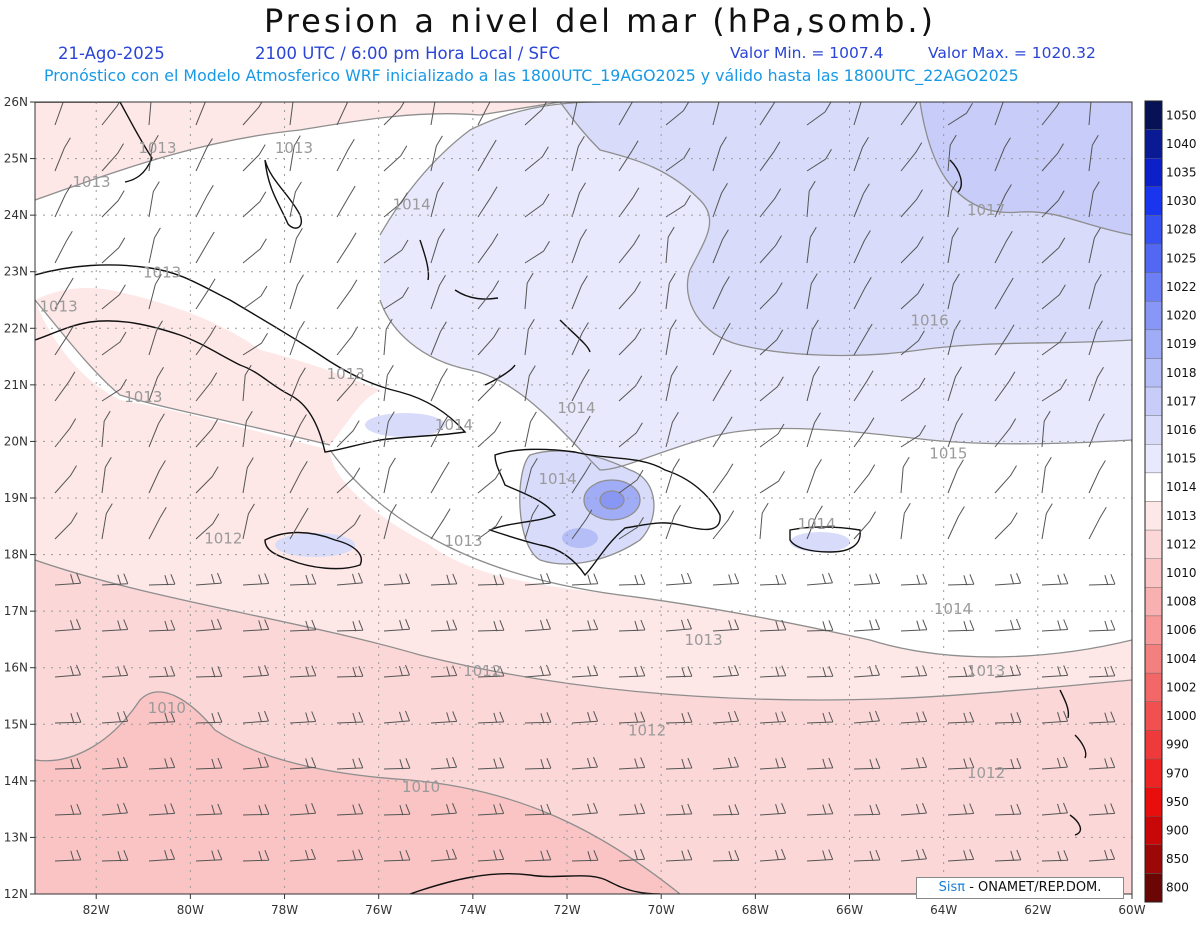 This screenshot has width=1200, height=927. What do you see at coordinates (1177, 859) in the screenshot?
I see `colorbar-label-850: 850` at bounding box center [1177, 859].